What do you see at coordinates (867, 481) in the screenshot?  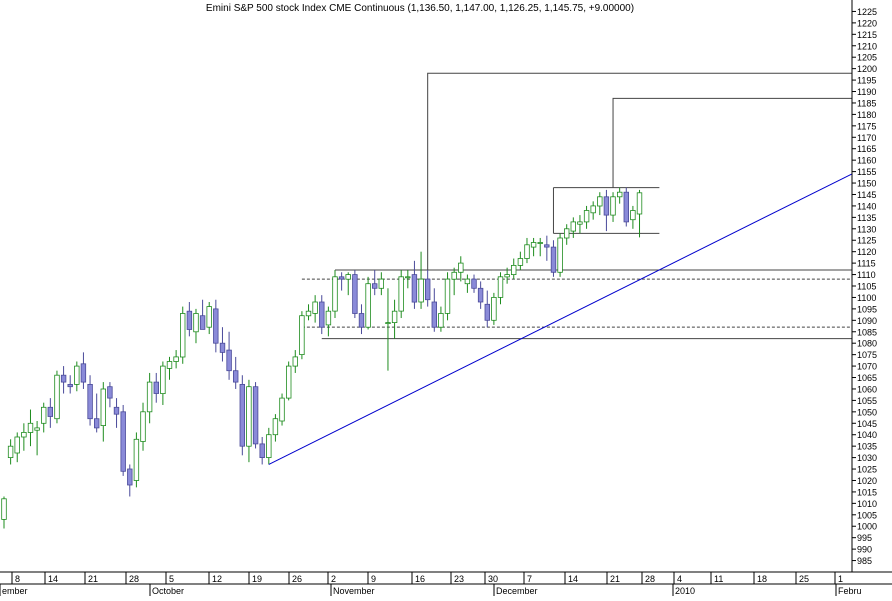 I see `y-tick-label: 1020` at bounding box center [867, 481].